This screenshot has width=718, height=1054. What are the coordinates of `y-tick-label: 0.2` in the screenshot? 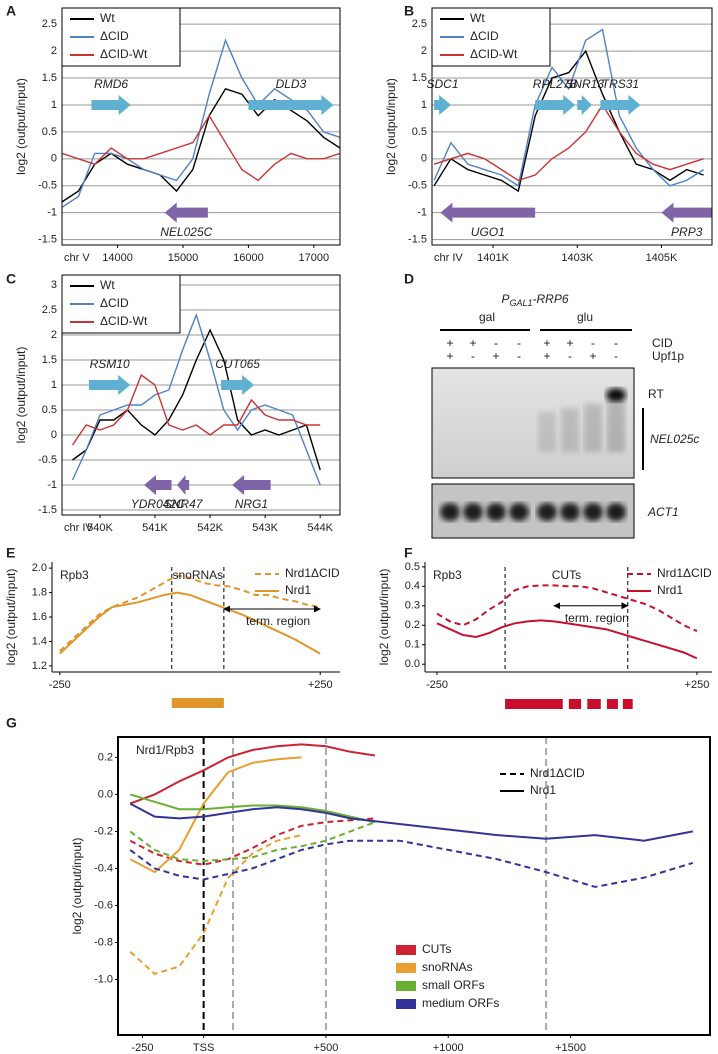 It's located at (105, 757).